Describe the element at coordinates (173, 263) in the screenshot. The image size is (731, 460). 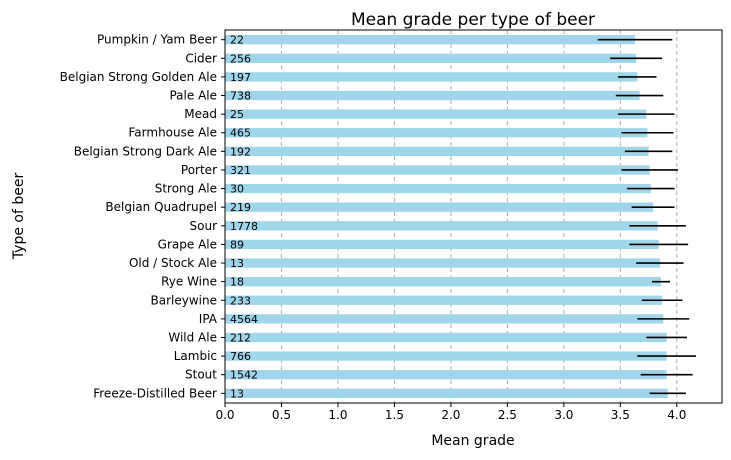
I see `y-tick-label: Old / Stock Ale` at that location.